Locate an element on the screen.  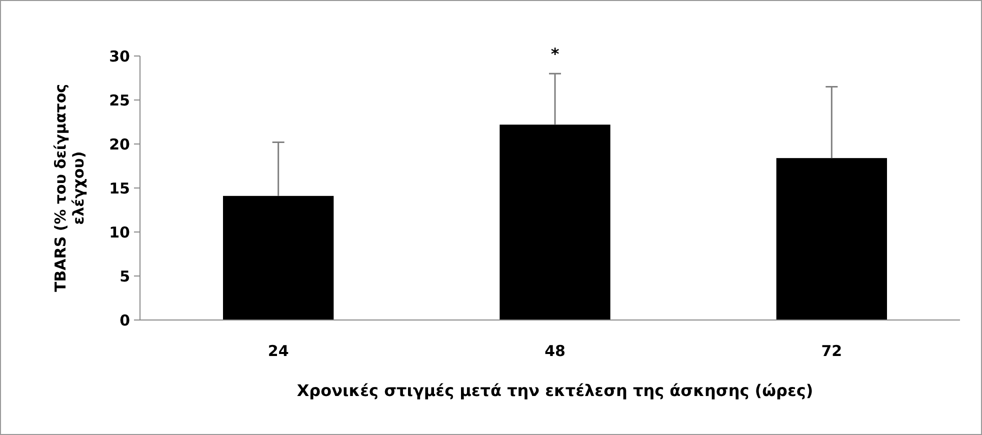
x-tick-label: 24 is located at coordinates (278, 351).